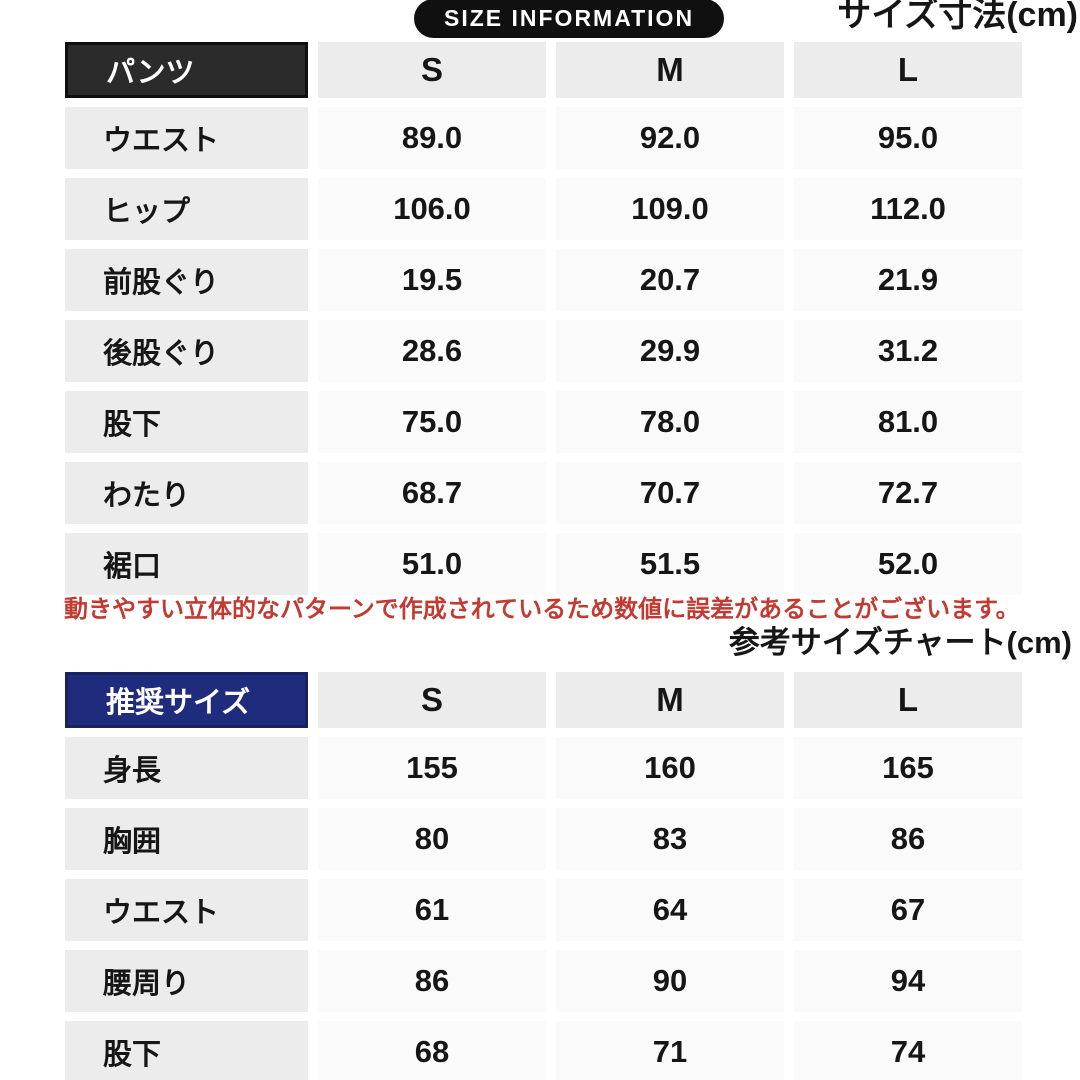  What do you see at coordinates (908, 981) in the screenshot?
I see `value-cell: 94` at bounding box center [908, 981].